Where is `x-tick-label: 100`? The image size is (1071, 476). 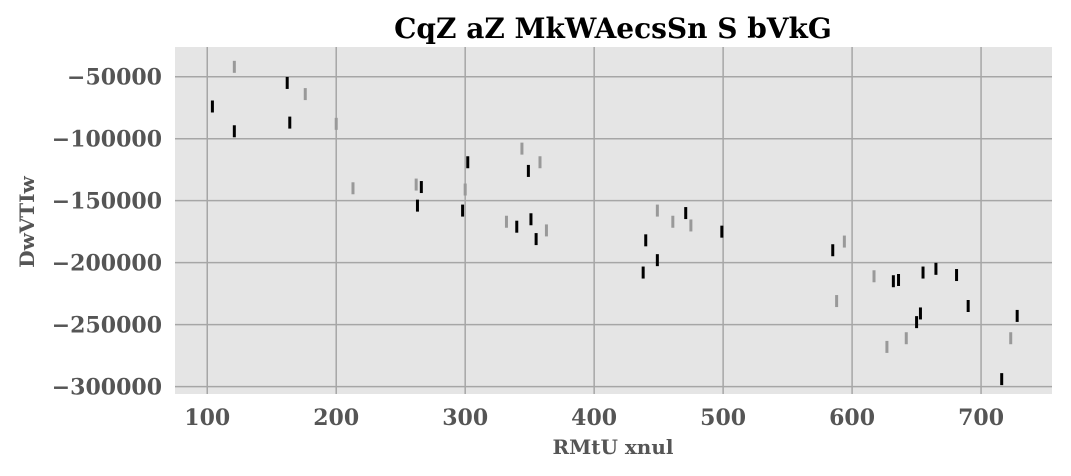
x-tick-label: 100 is located at coordinates (207, 418).